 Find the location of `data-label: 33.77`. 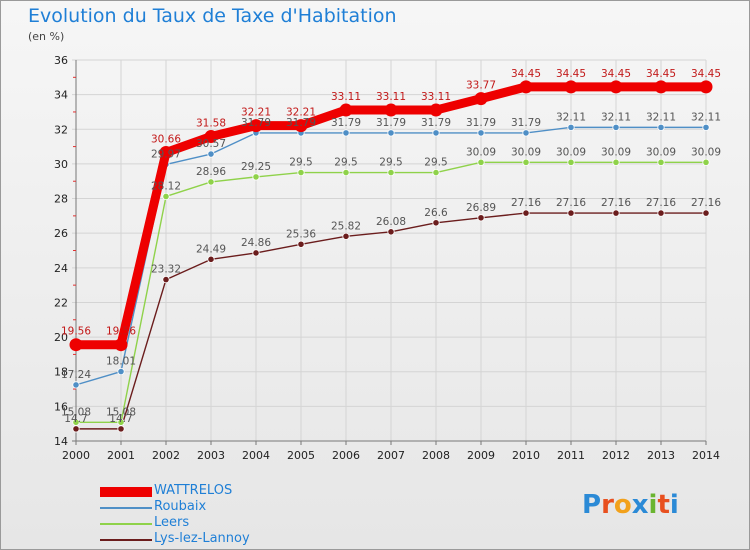

data-label: 33.77 is located at coordinates (481, 86).